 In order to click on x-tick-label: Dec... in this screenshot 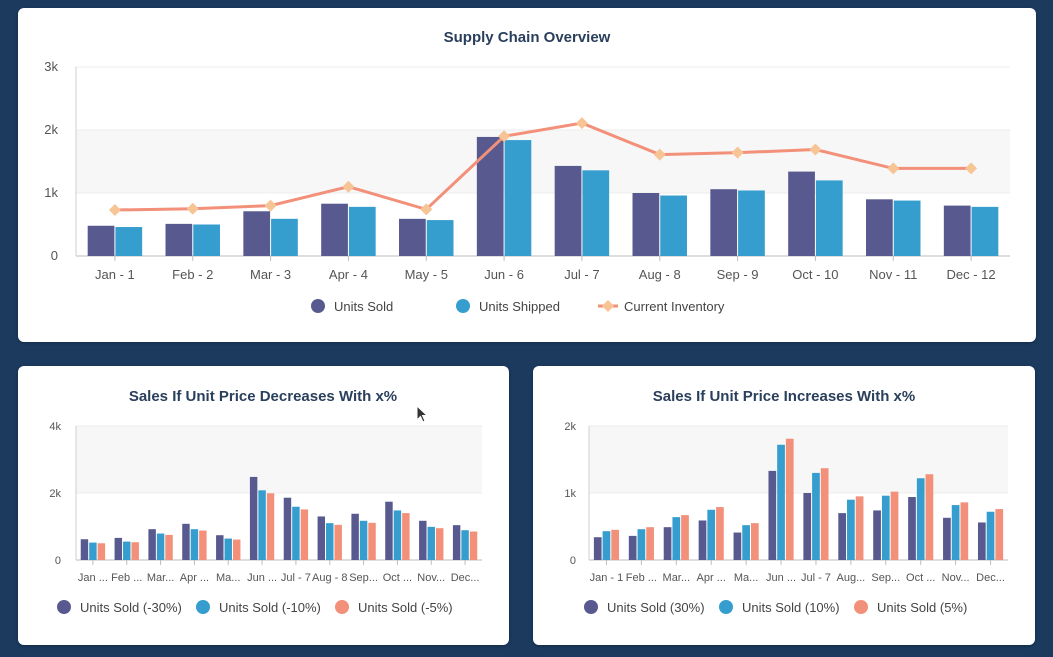, I will do `click(990, 578)`.